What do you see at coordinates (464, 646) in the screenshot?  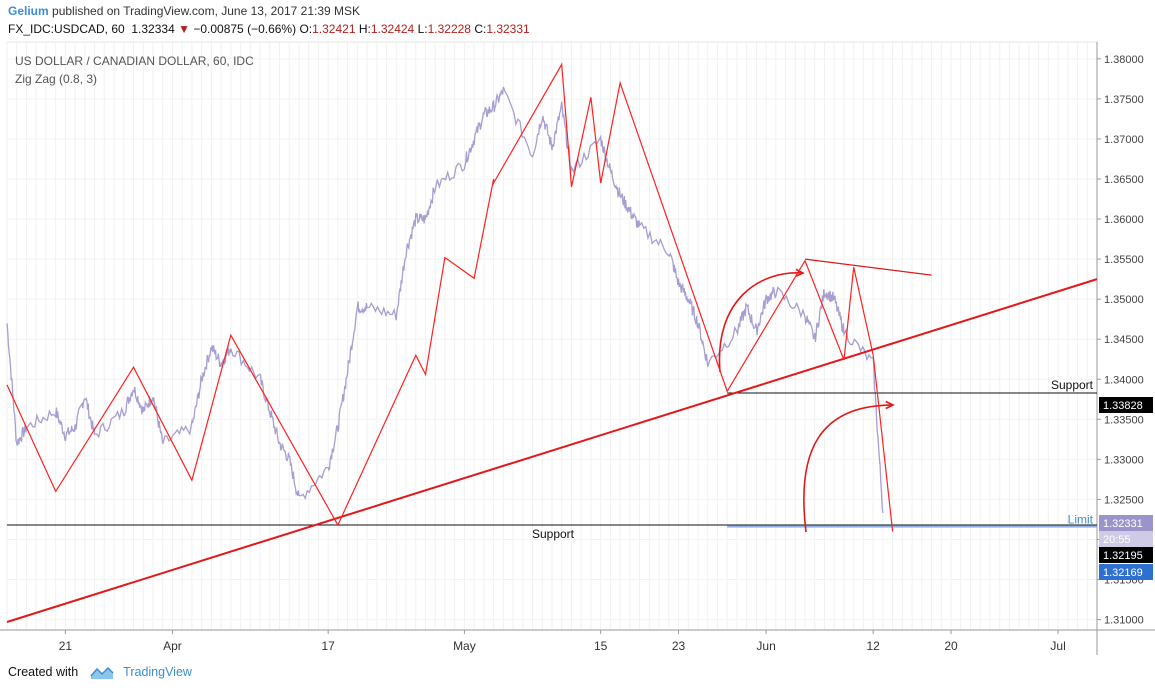 I see `x-tick-label: May` at bounding box center [464, 646].